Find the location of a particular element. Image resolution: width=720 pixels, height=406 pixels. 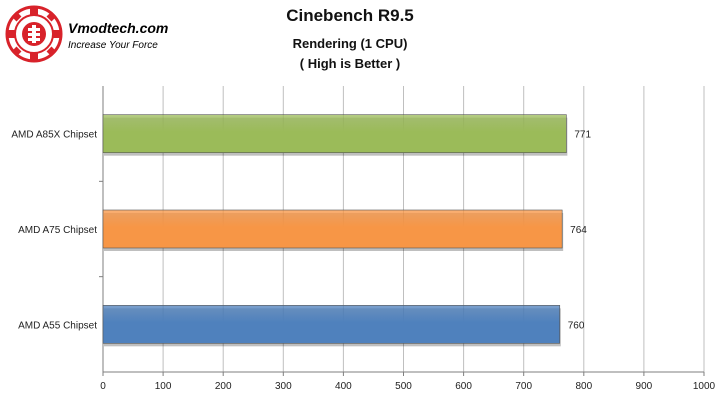

x-tick-label: 100 is located at coordinates (163, 386).